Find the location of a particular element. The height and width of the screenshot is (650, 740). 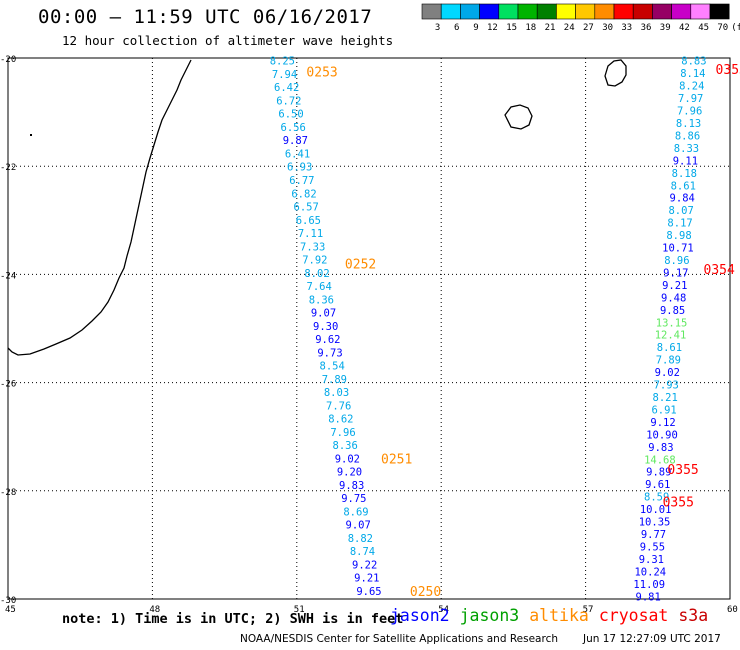

wave-height-value: 9.07 is located at coordinates (358, 526).